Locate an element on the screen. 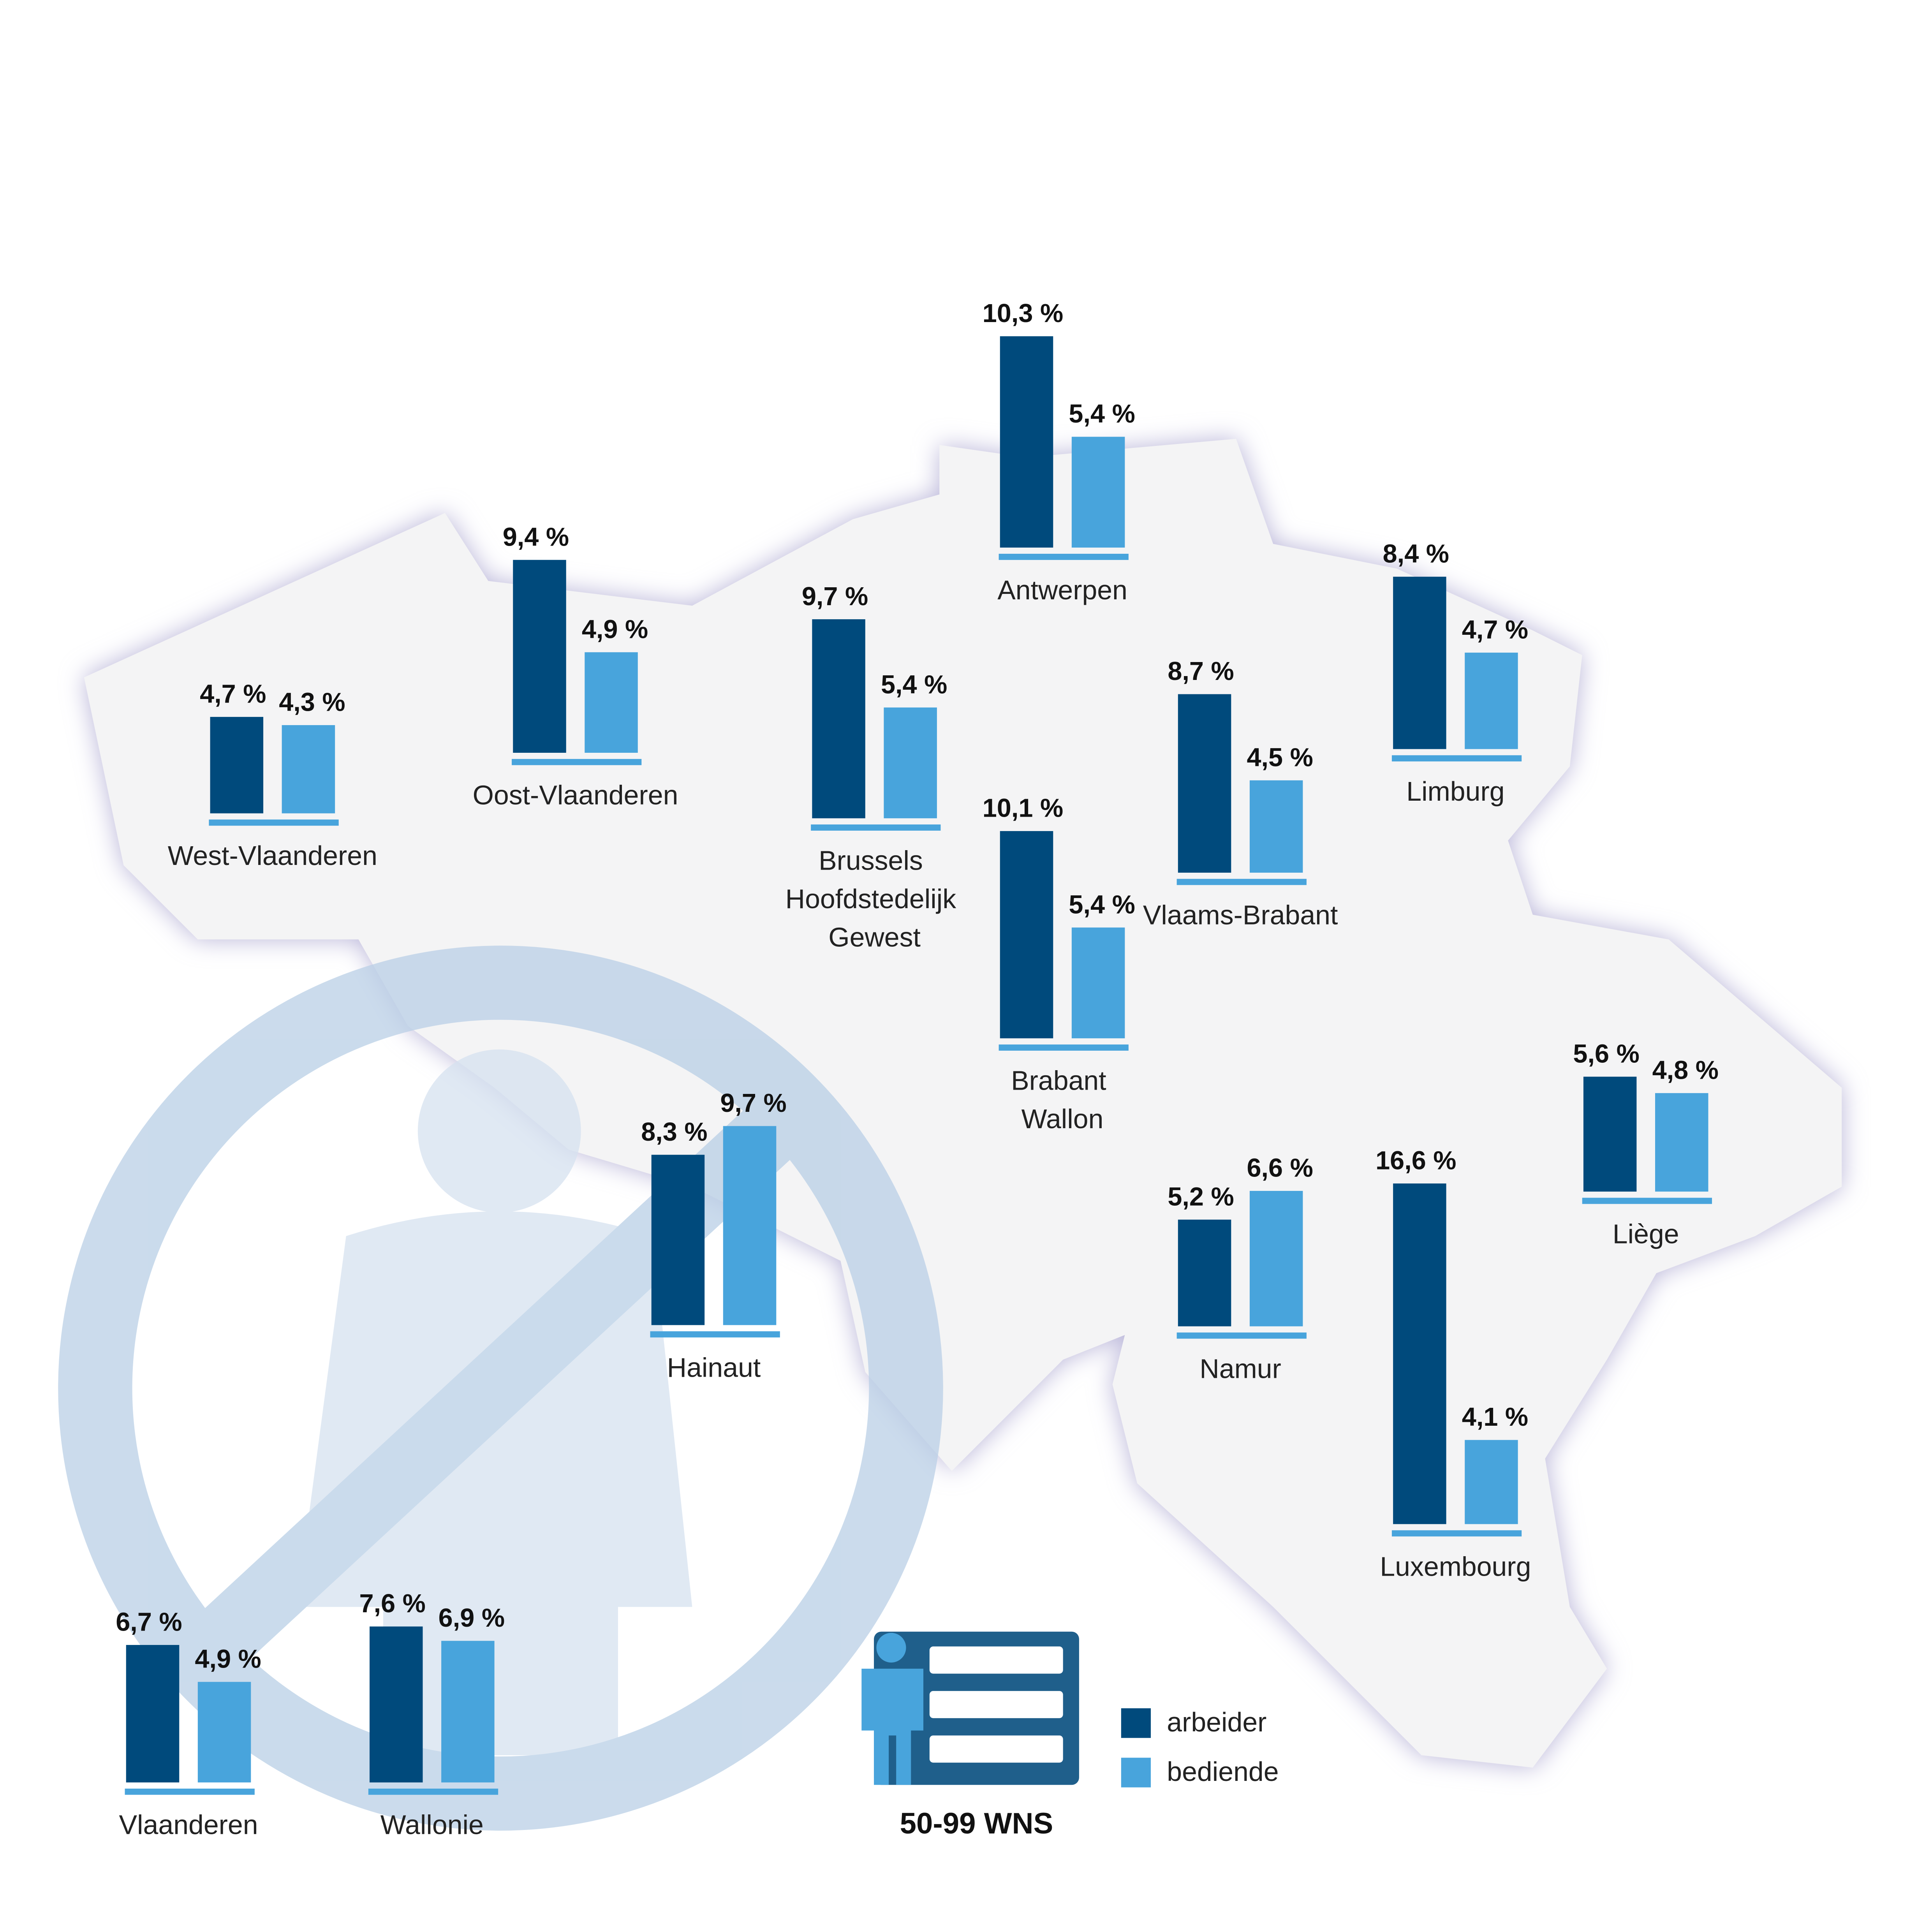 This screenshot has height=1932, width=1932. category-label: Vlaams-Brabant is located at coordinates (1240, 915).